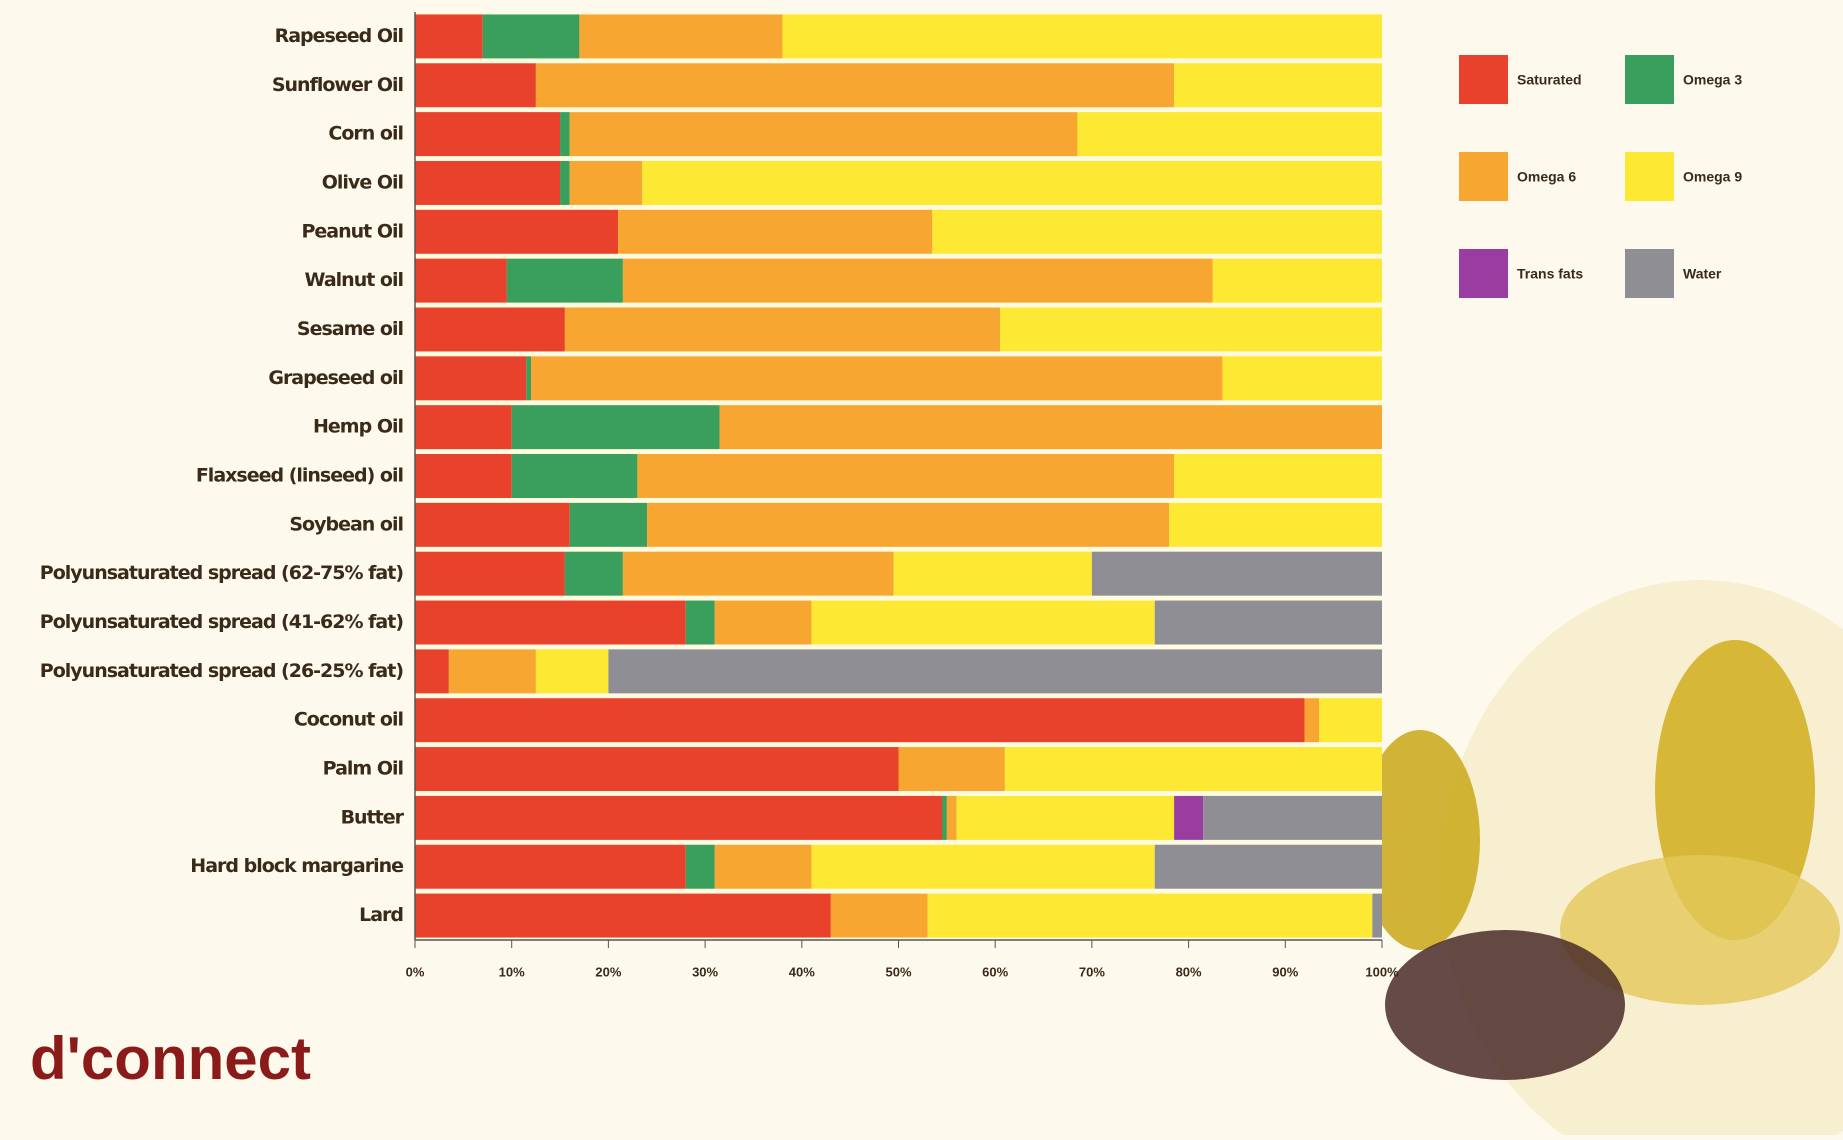 This screenshot has height=1140, width=1843. What do you see at coordinates (222, 573) in the screenshot?
I see `category-label: Polyunsaturated spread (62-75% fat)` at bounding box center [222, 573].